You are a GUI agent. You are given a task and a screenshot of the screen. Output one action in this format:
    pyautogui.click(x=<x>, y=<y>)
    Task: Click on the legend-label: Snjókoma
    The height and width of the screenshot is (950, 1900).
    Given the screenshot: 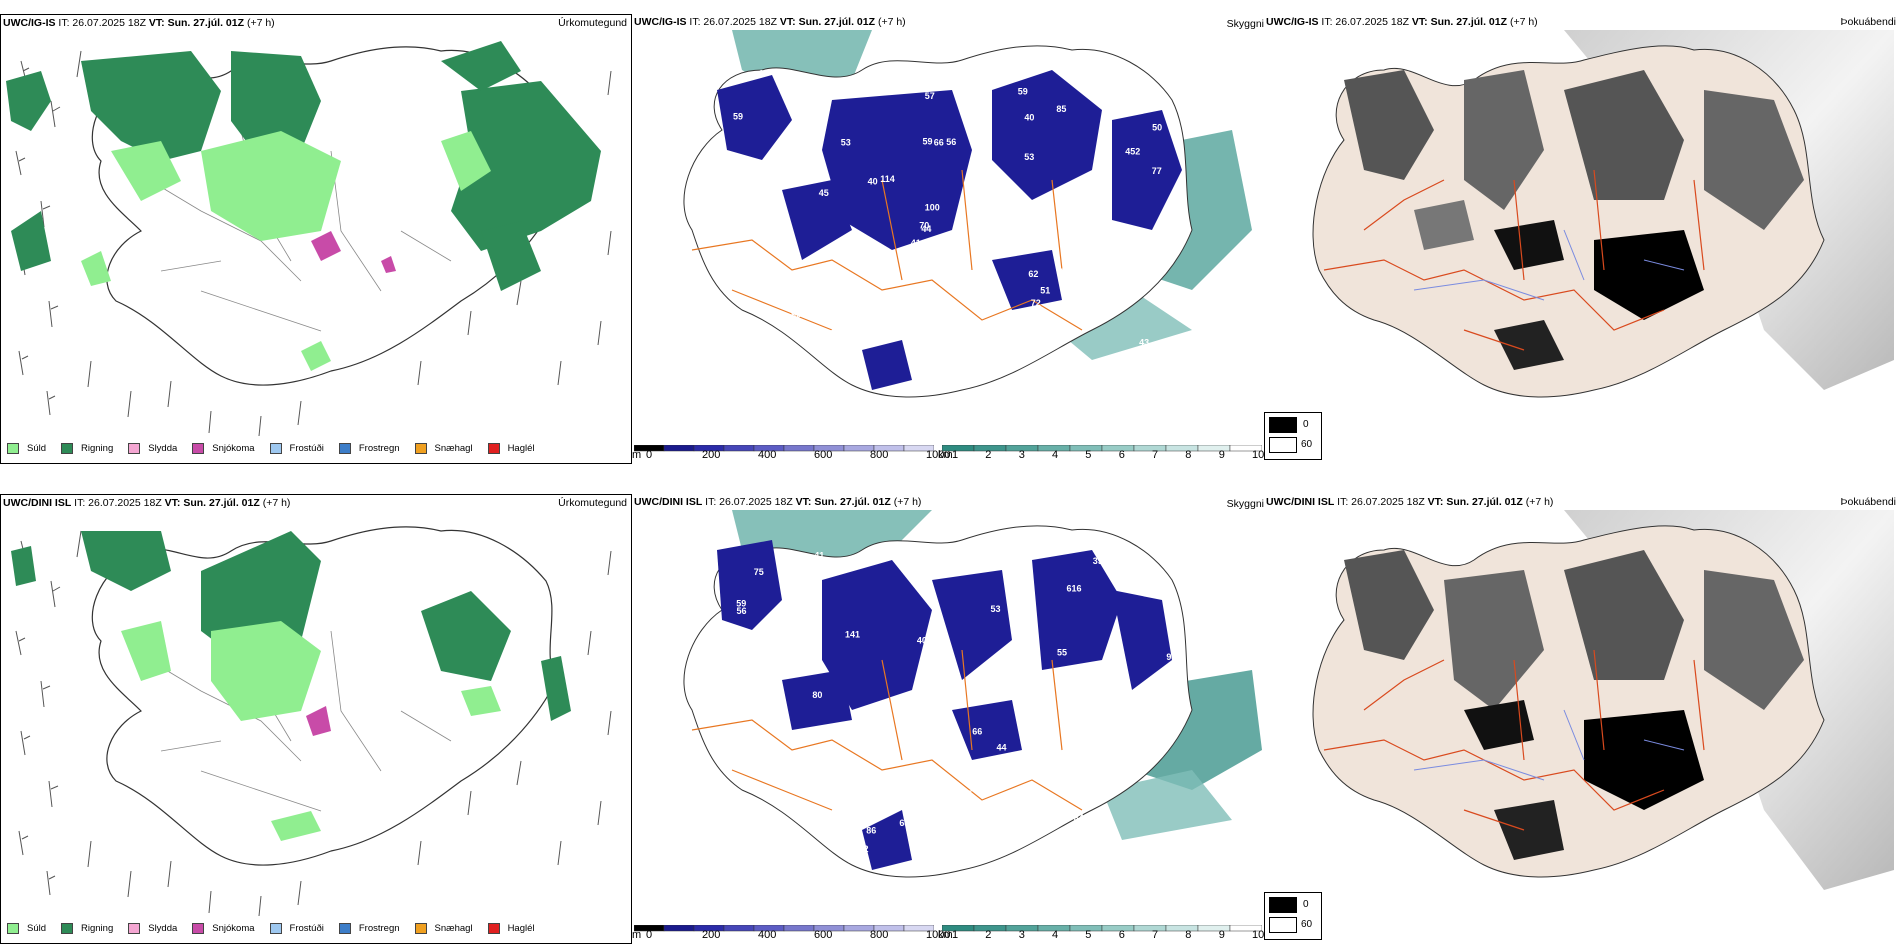 What is the action you would take?
    pyautogui.click(x=233, y=928)
    